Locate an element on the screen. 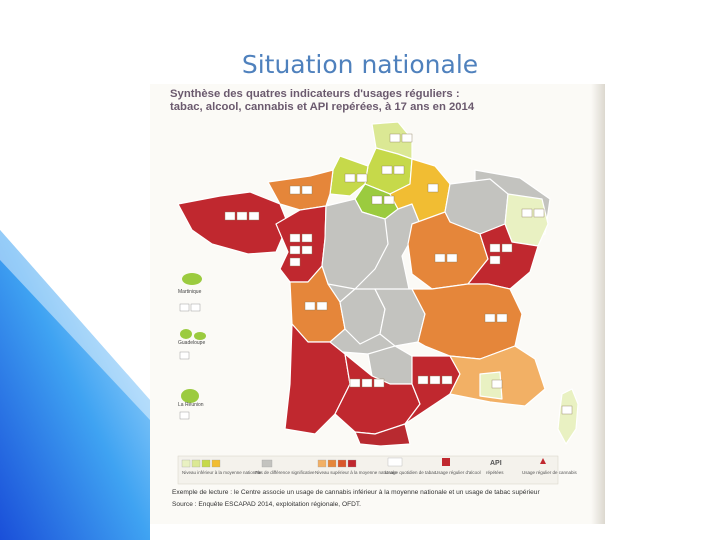 Image resolution: width=720 pixels, height=540 pixels. region-basse-normandie is located at coordinates (300, 190).